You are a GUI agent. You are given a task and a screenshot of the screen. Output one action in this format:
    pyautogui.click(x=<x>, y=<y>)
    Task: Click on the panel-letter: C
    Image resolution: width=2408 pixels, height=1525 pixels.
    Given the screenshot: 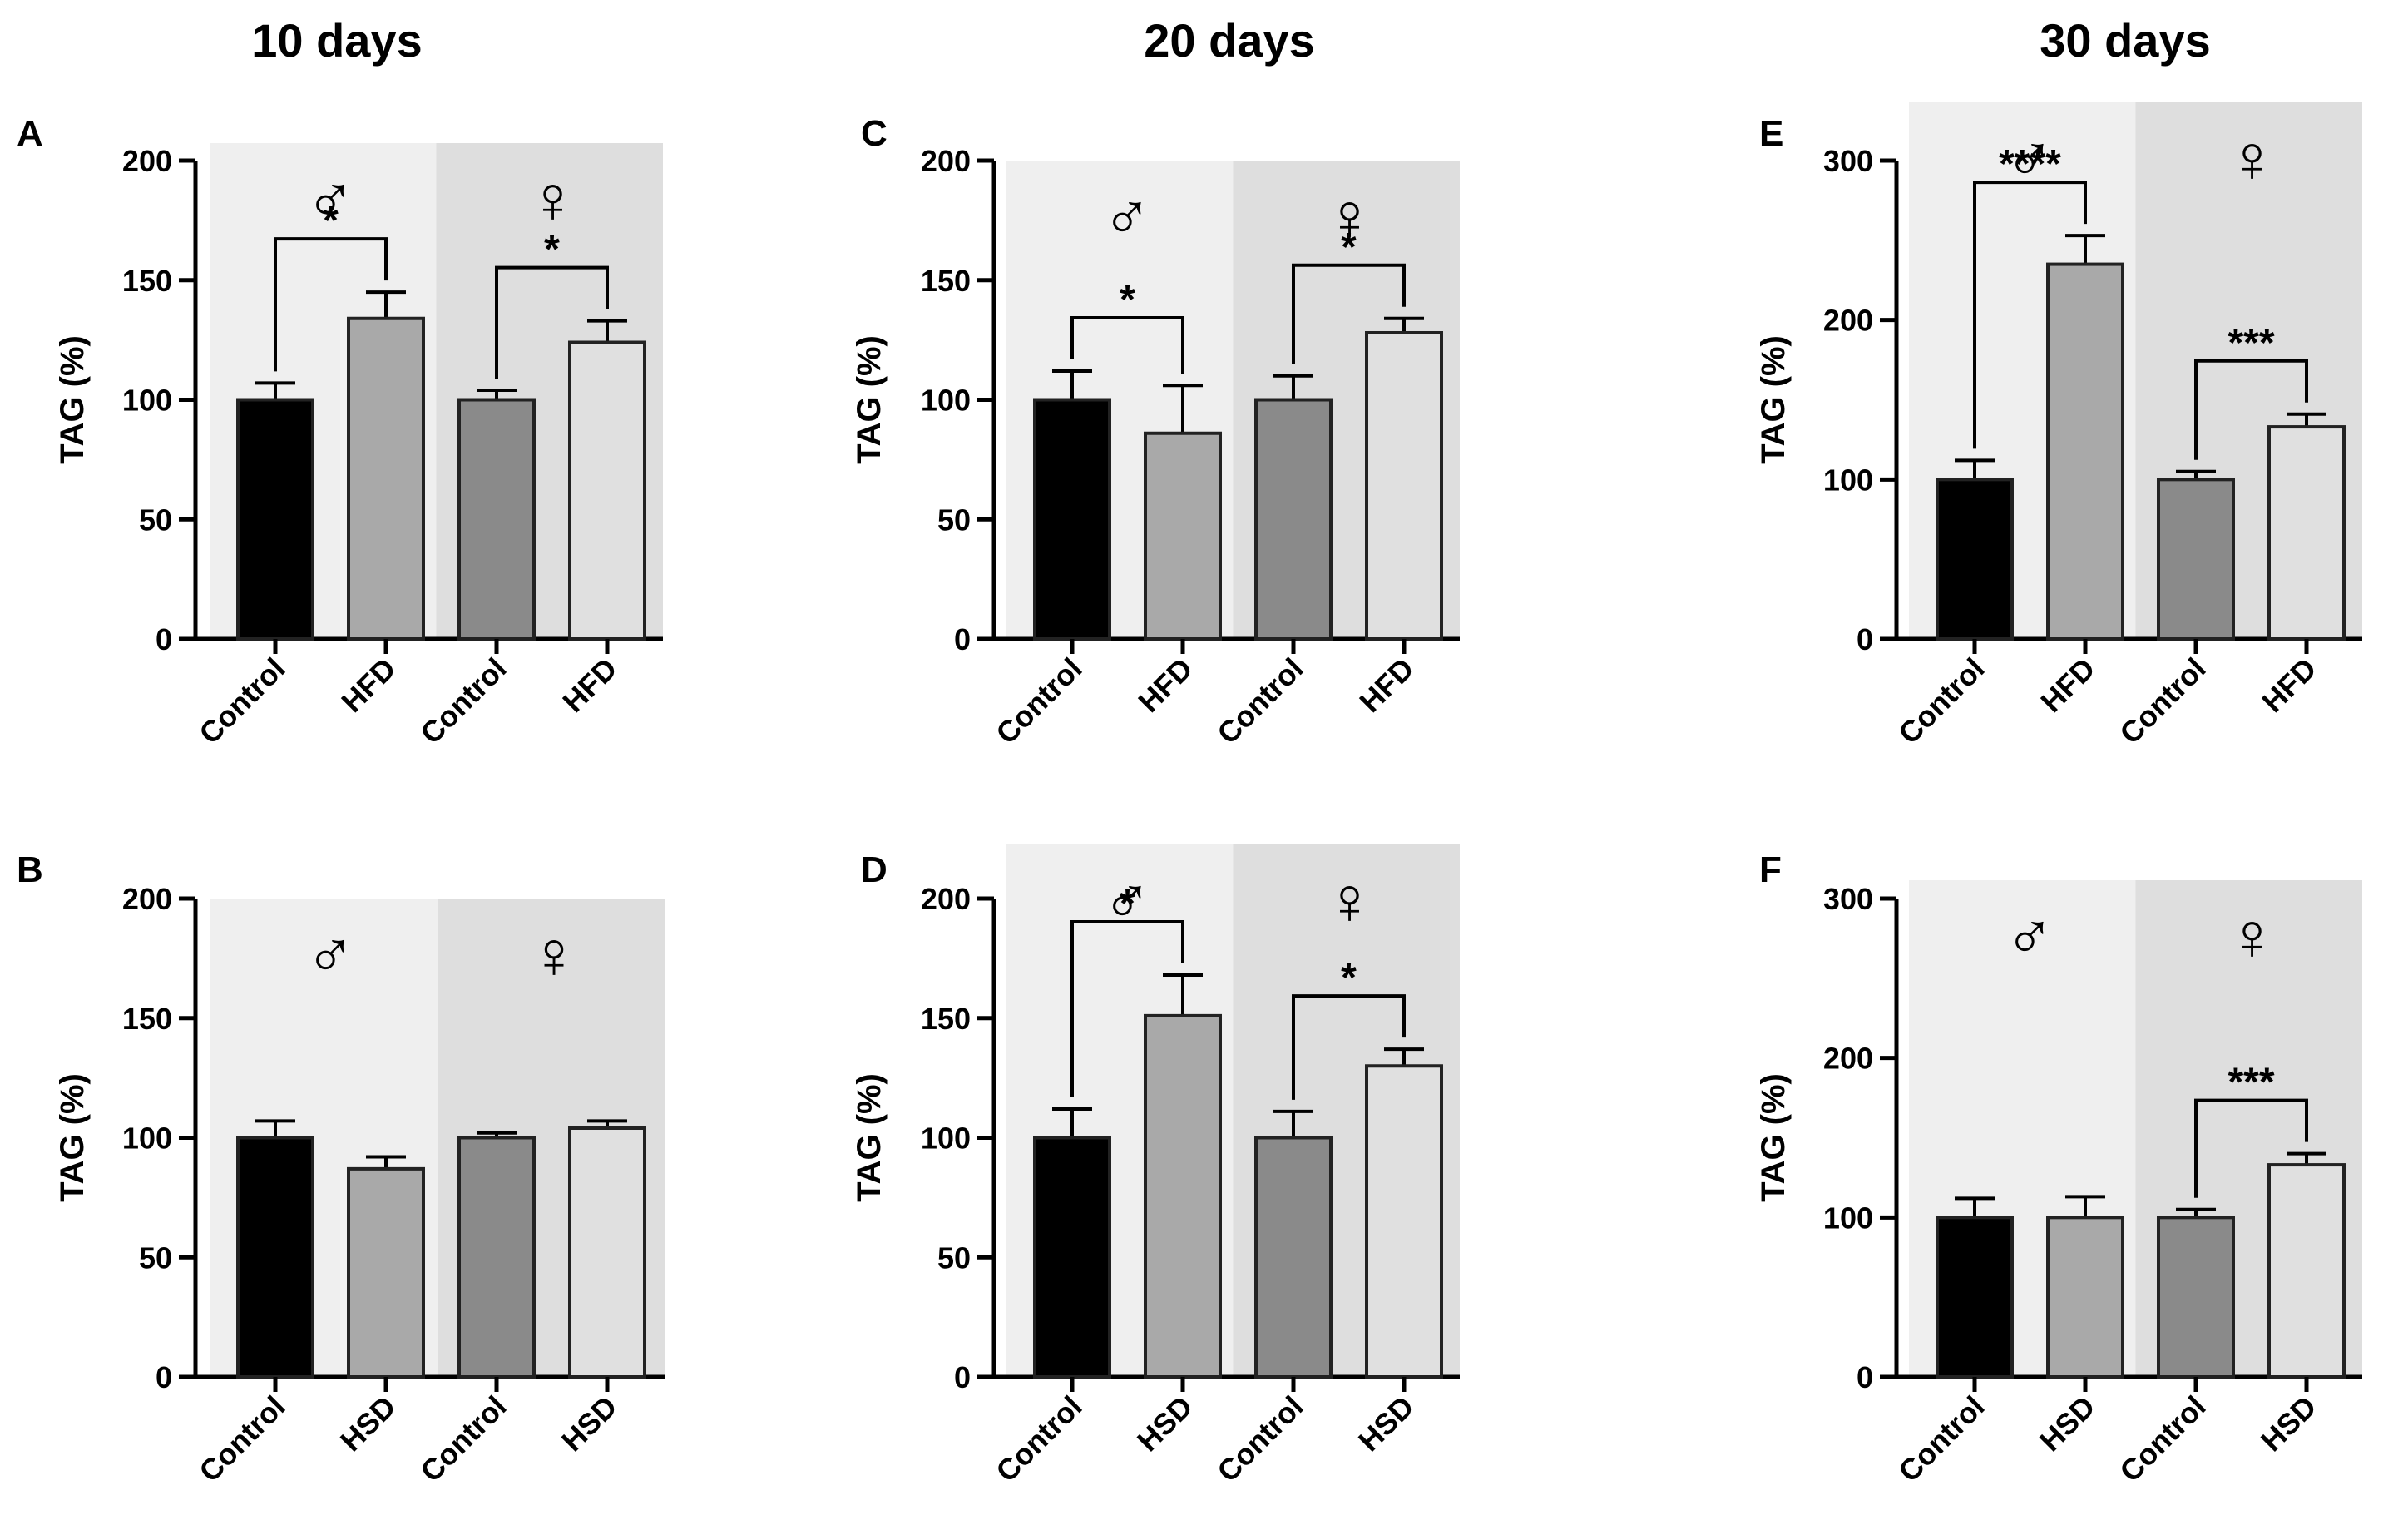 What is the action you would take?
    pyautogui.click(x=874, y=133)
    